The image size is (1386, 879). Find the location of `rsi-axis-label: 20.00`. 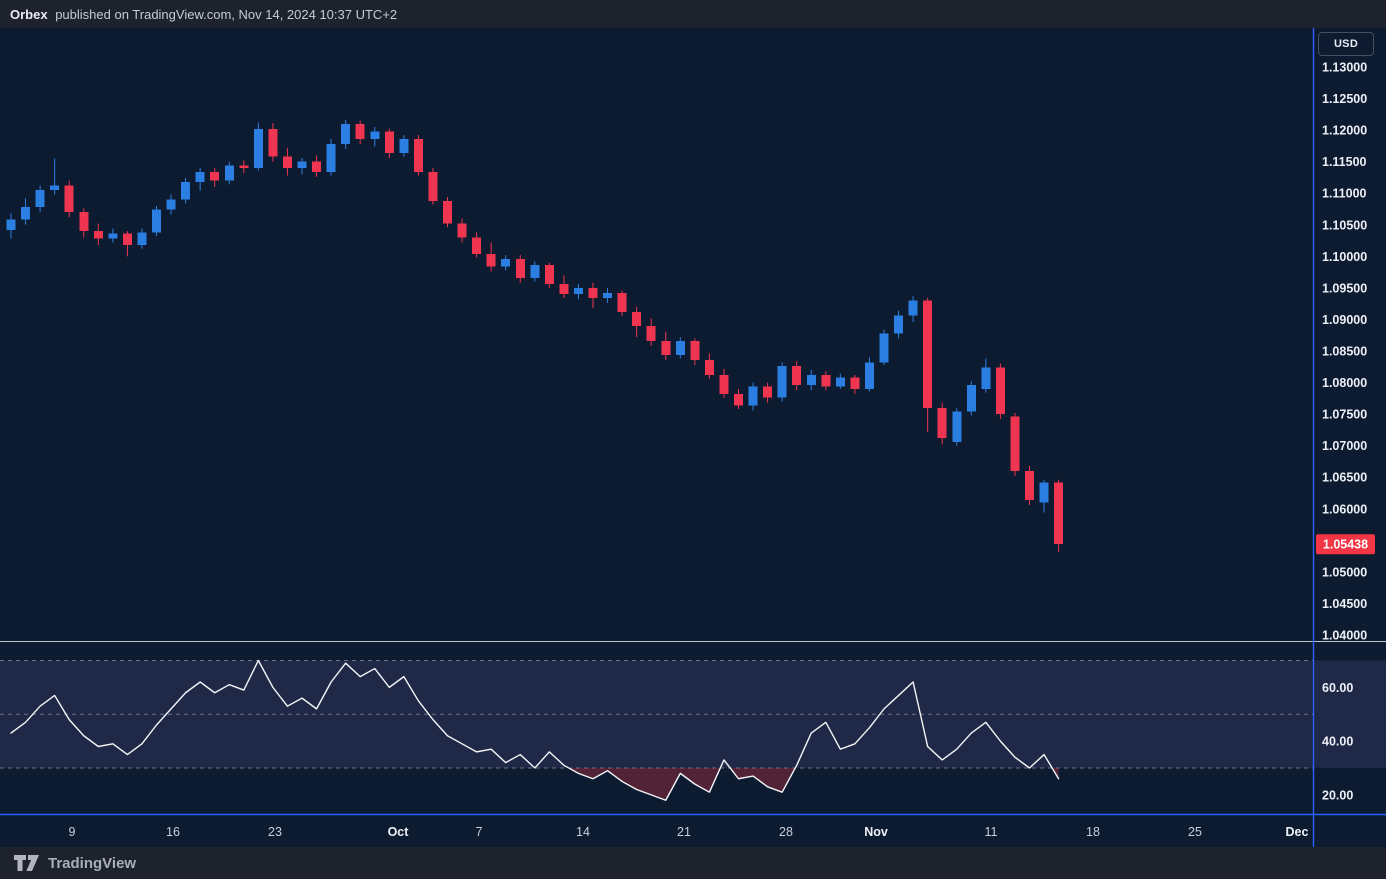

rsi-axis-label: 20.00 is located at coordinates (1337, 795).